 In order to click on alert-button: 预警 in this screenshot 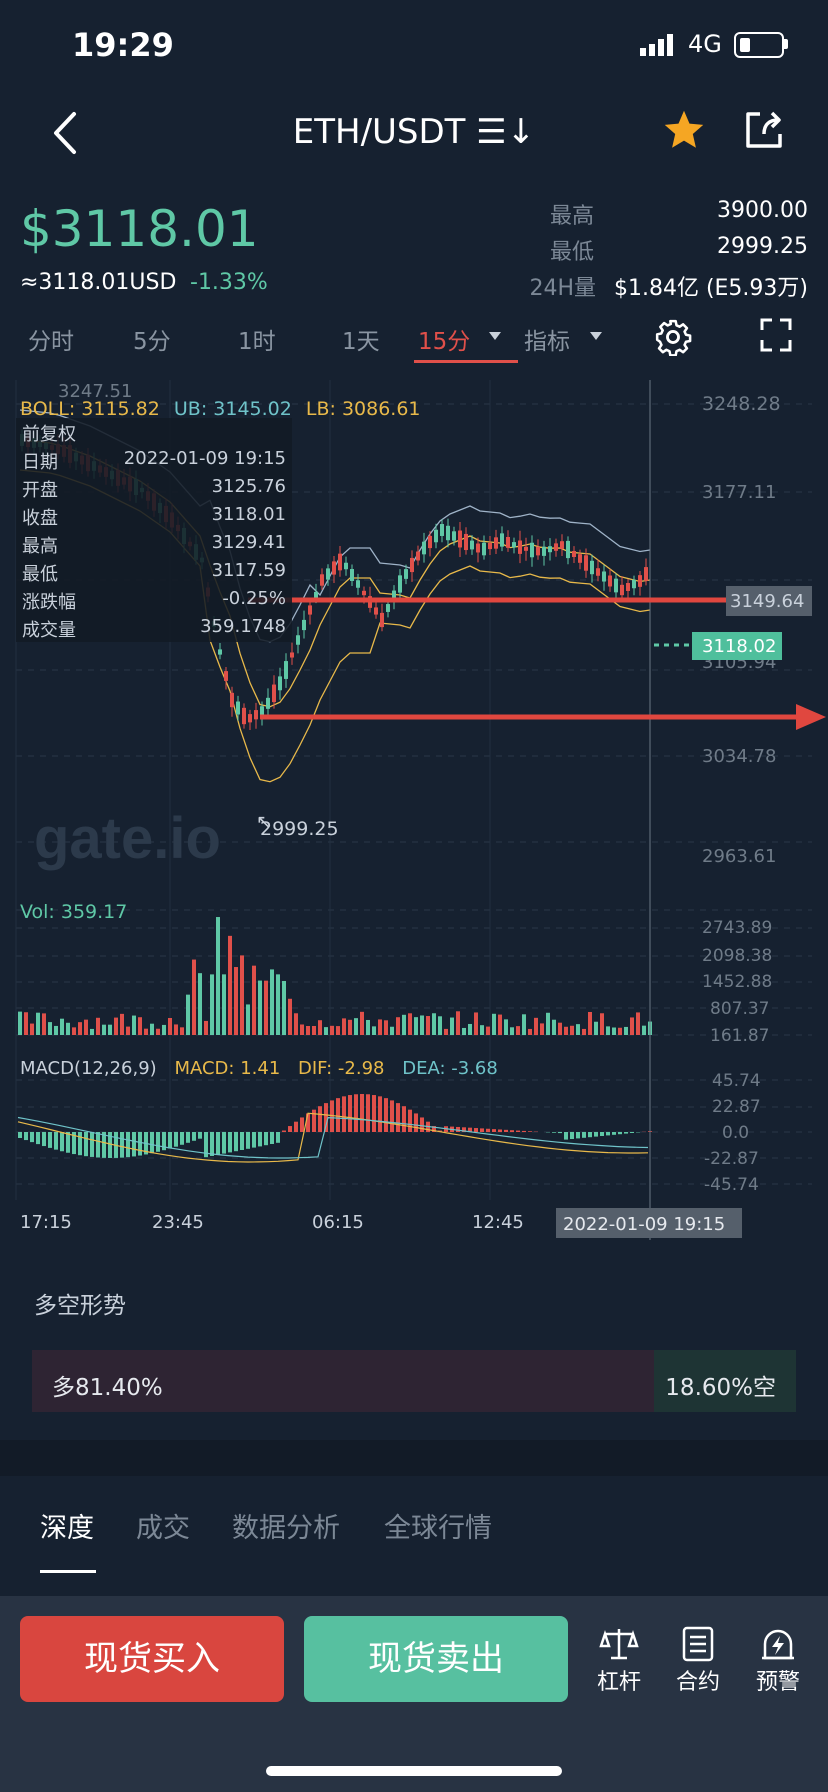, I will do `click(778, 1661)`.